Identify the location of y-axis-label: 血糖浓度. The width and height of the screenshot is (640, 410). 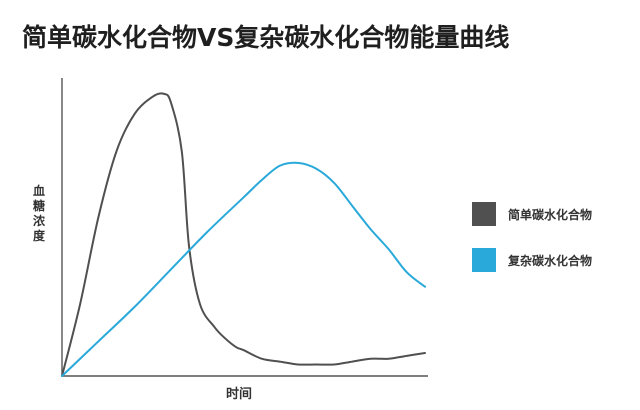
(38, 213).